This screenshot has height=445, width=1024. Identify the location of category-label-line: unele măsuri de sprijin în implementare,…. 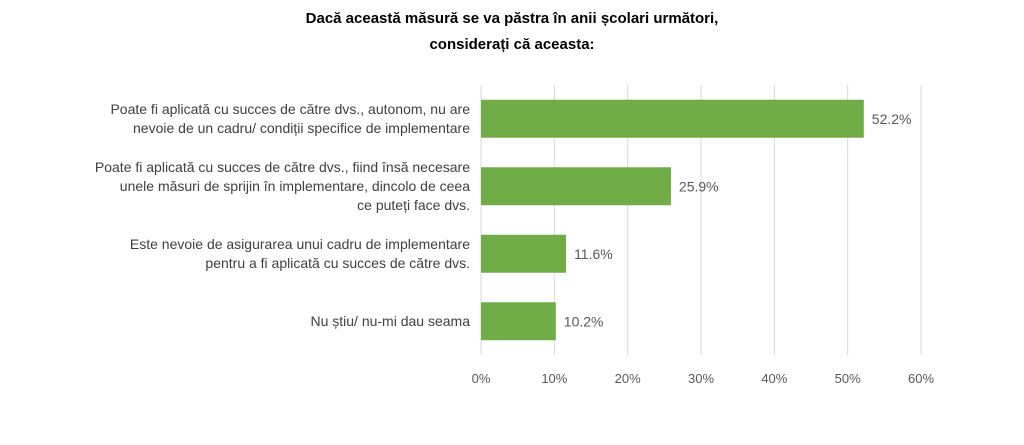
(294, 185).